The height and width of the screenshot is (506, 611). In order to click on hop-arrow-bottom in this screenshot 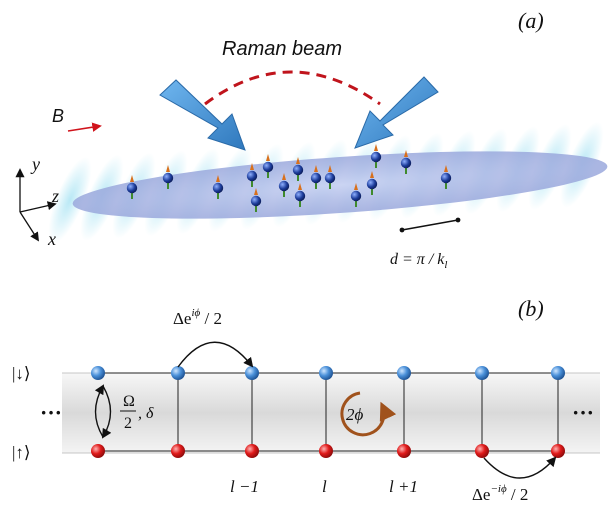, I will do `click(520, 467)`.